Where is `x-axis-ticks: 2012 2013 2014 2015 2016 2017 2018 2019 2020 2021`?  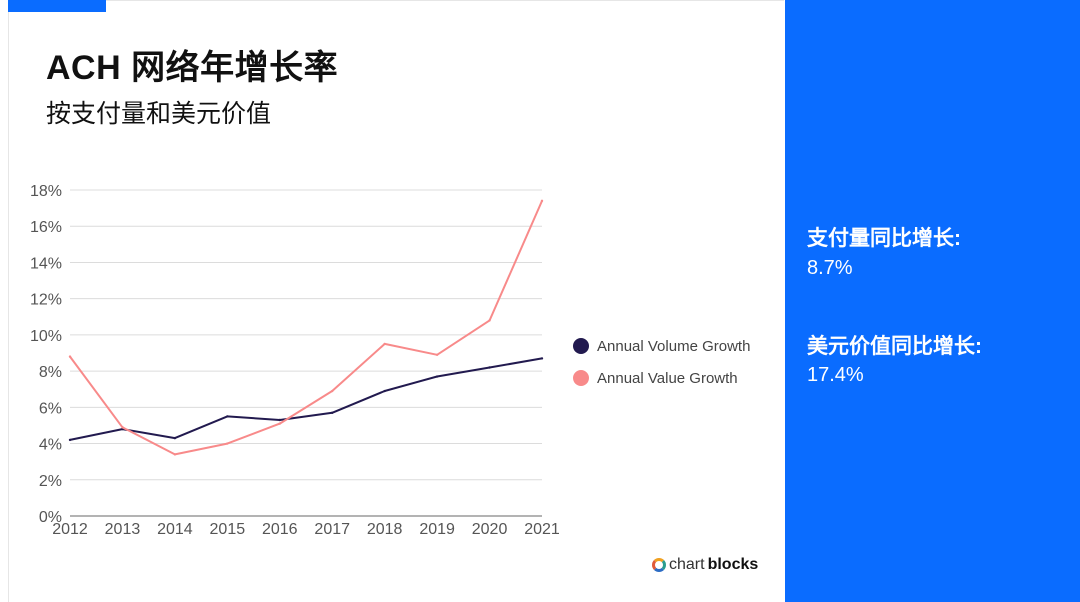 x-axis-ticks: 2012 2013 2014 2015 2016 2017 2018 2019 2020 2021 is located at coordinates (306, 529).